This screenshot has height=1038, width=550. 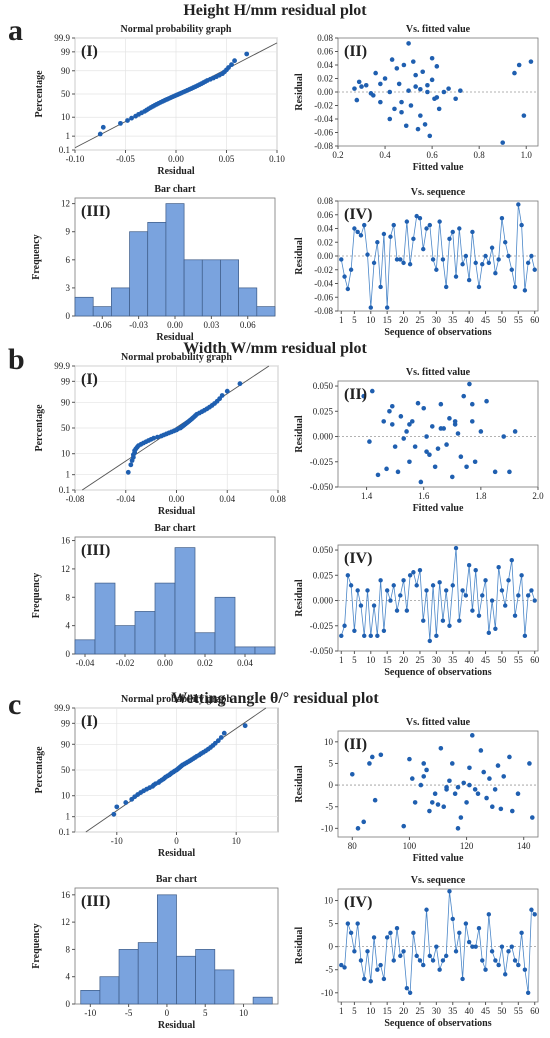 What do you see at coordinates (388, 320) in the screenshot?
I see `x-tick-label: 15` at bounding box center [388, 320].